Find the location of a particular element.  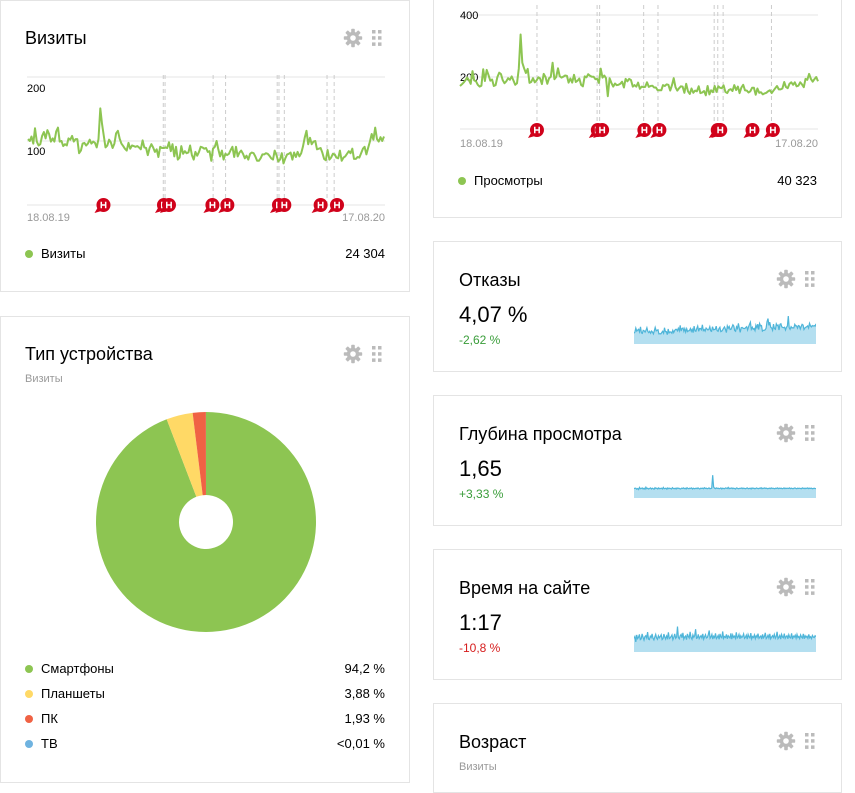

sparkline-line is located at coordinates (725, 482).